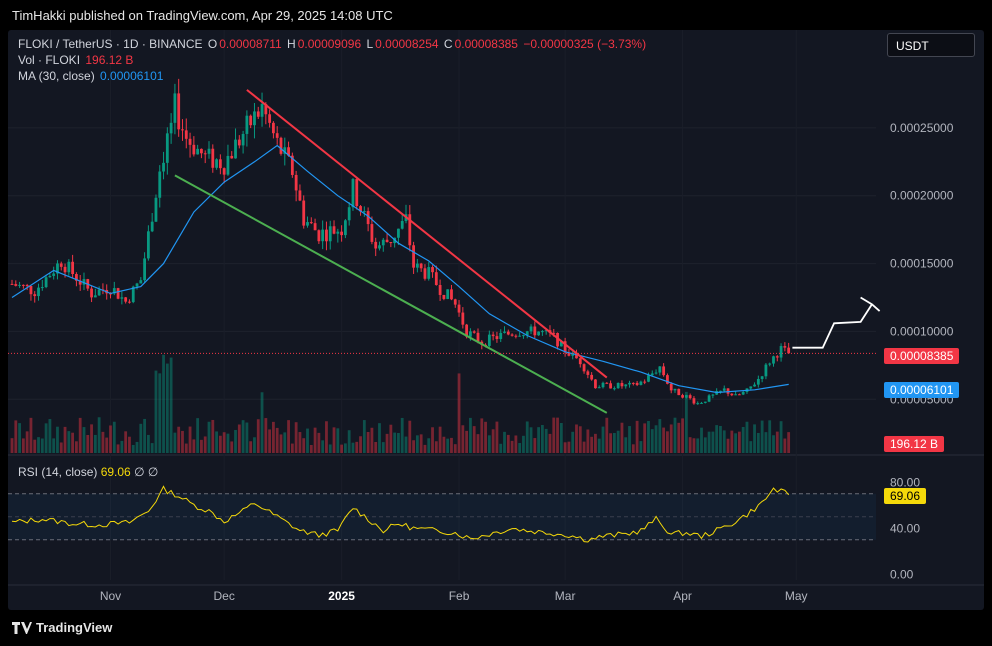 The width and height of the screenshot is (992, 646). I want to click on projection-arrowhead, so click(870, 304).